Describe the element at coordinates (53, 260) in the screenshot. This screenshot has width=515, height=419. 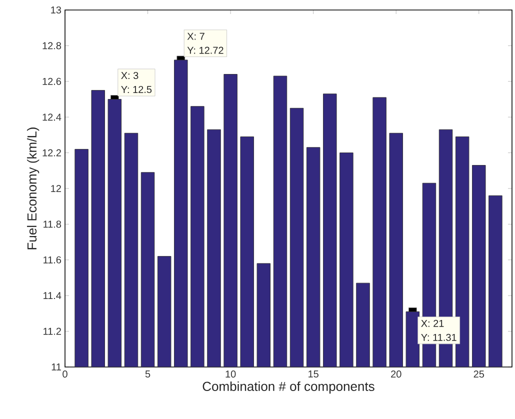
I see `y-tick-label: 11.6` at that location.